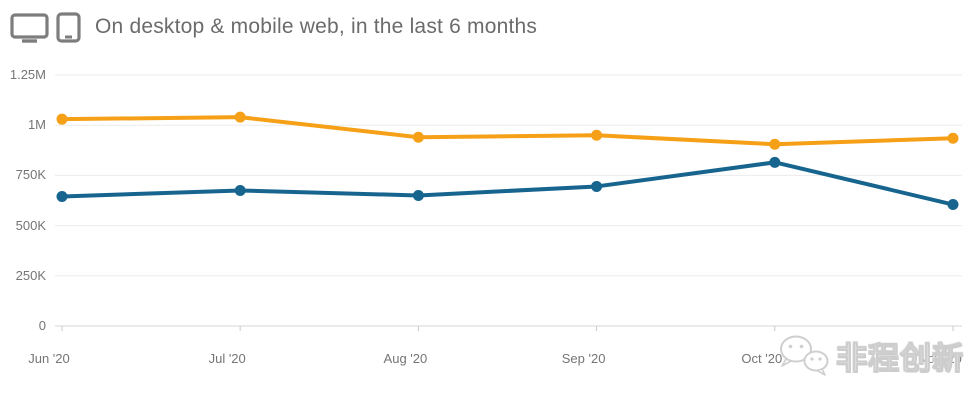 This screenshot has width=980, height=401. I want to click on y-axis-label: 500K, so click(30, 225).